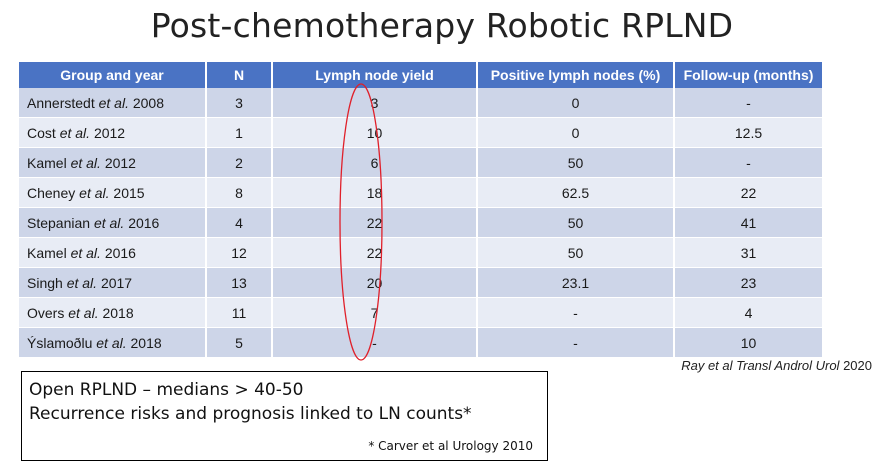  I want to click on cell-follow-up: 22, so click(749, 192).